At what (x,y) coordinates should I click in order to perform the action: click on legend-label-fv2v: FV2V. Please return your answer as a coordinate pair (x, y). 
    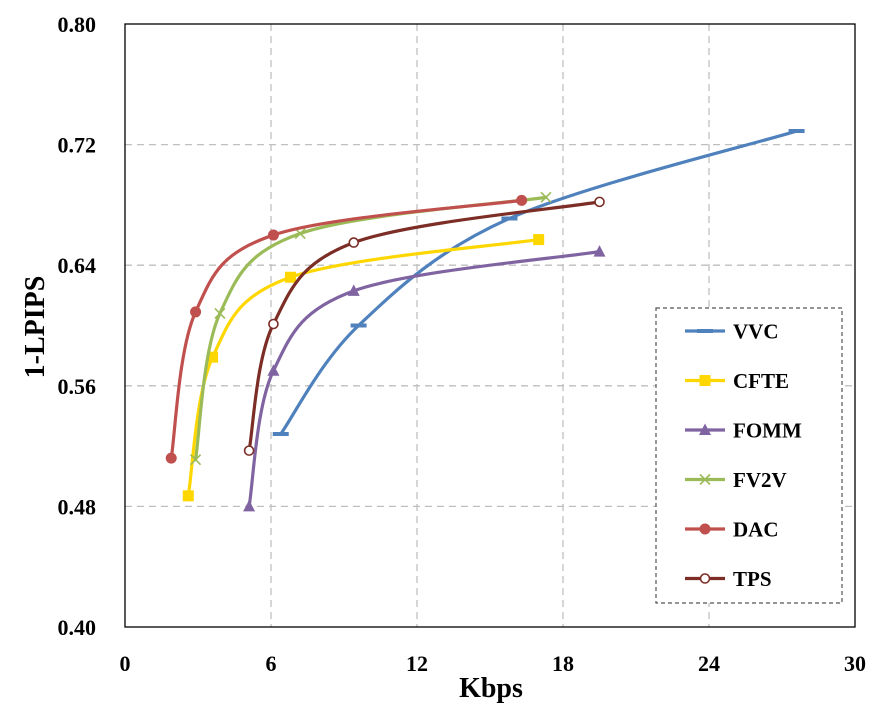
    Looking at the image, I should click on (760, 480).